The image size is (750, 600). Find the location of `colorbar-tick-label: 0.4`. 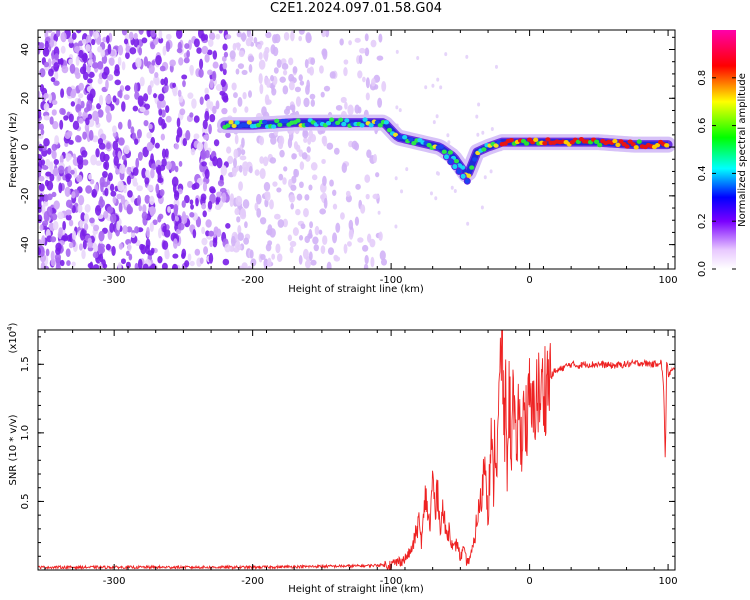

colorbar-tick-label: 0.4 is located at coordinates (702, 173).